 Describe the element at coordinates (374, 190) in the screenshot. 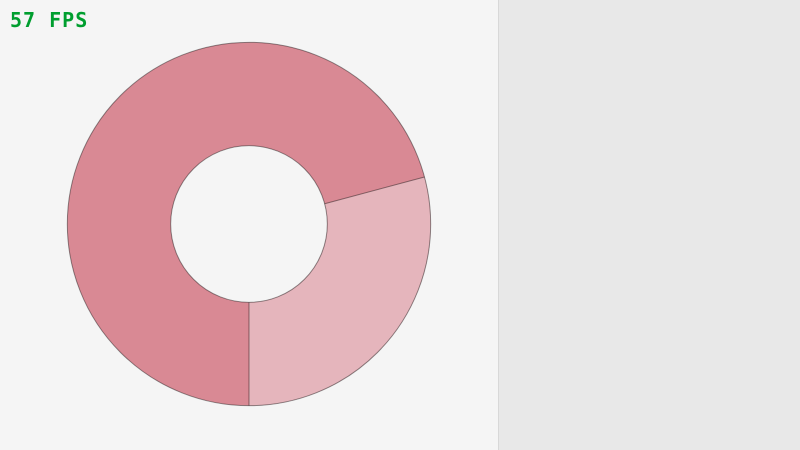

I see `ring-end-angle-line` at that location.